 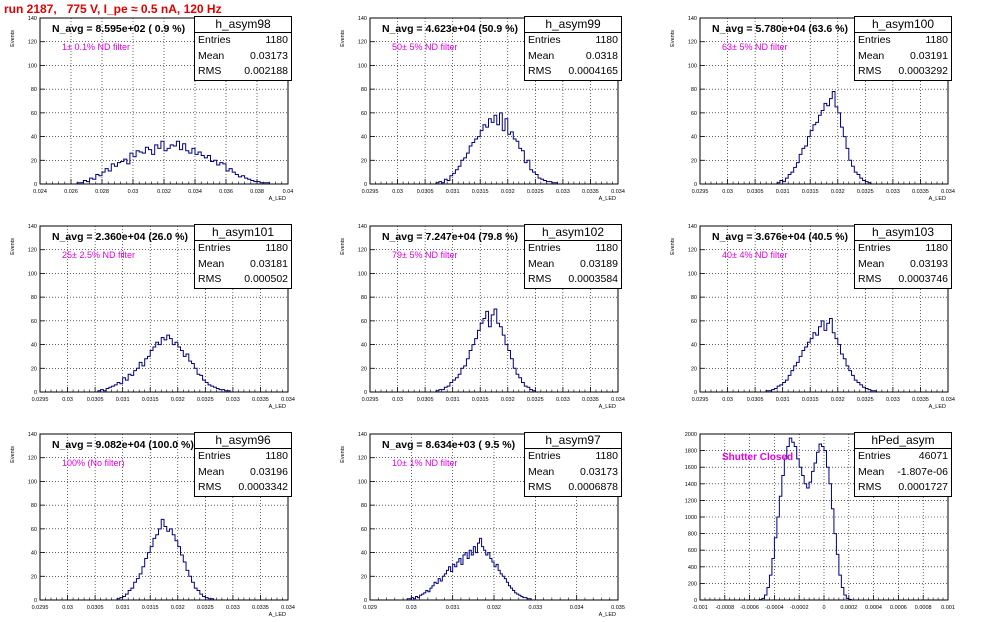 I want to click on filter-annotation-h_asym96: 100% (No filter), so click(x=93, y=463).